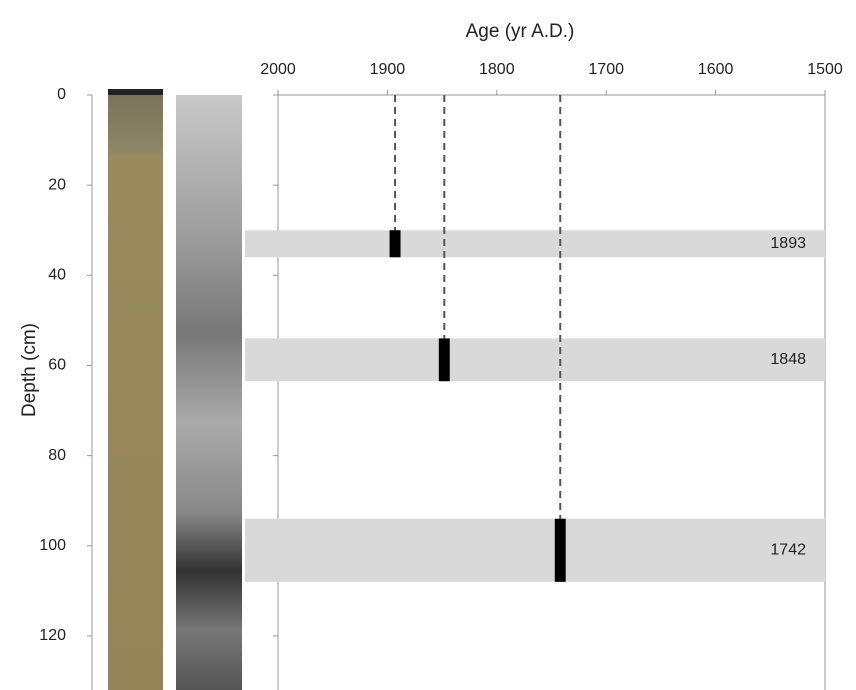 The width and height of the screenshot is (856, 690). What do you see at coordinates (57, 455) in the screenshot?
I see `y-tick-label: 80` at bounding box center [57, 455].